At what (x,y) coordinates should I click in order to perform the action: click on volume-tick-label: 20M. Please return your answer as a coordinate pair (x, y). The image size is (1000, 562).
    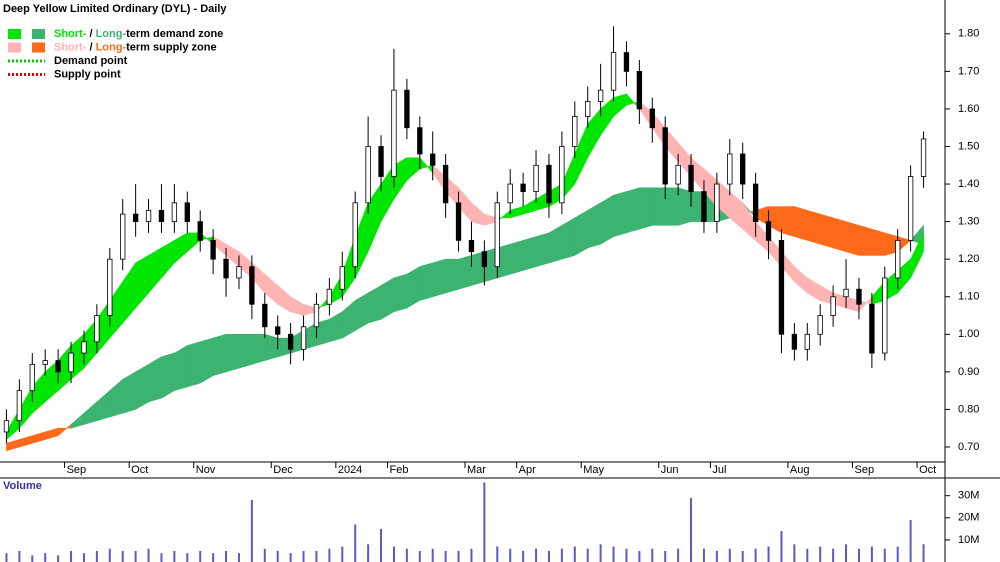
    Looking at the image, I should click on (968, 518).